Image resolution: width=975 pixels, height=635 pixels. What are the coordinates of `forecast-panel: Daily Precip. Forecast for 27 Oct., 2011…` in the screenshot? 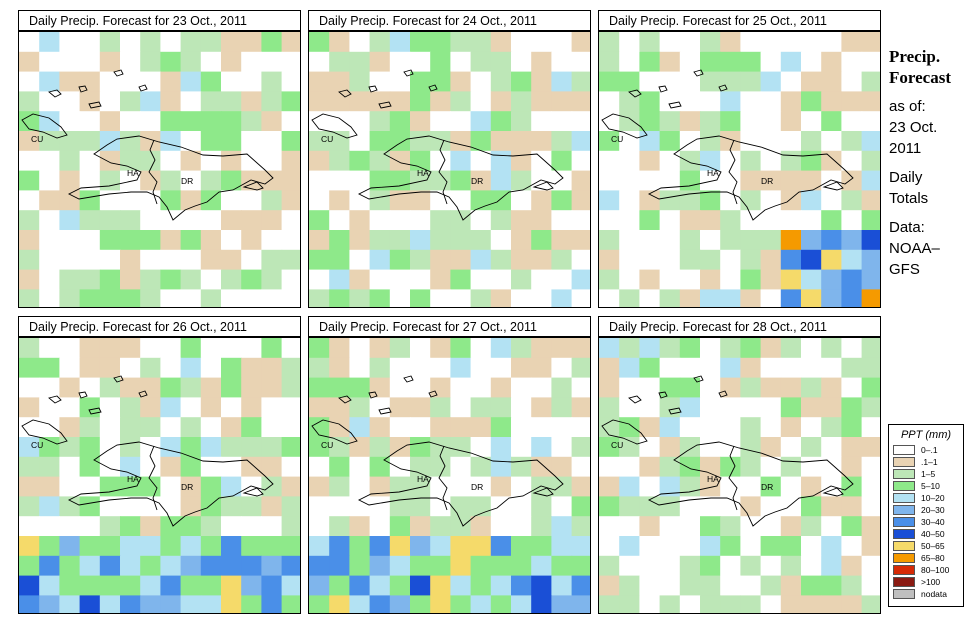 It's located at (449, 465).